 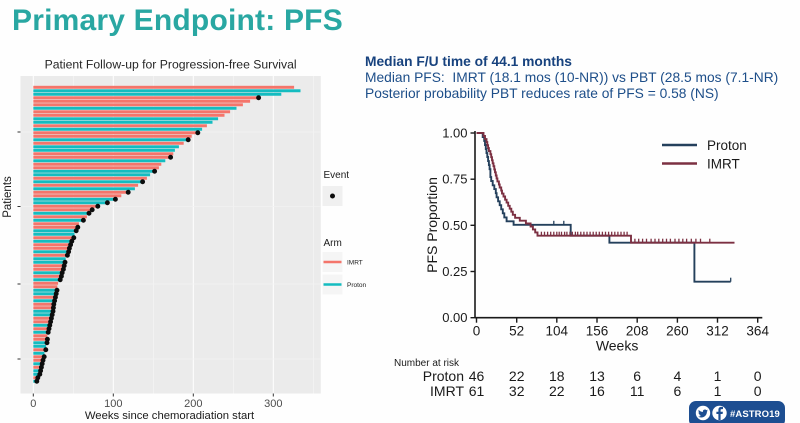 I want to click on svg-text: 52, so click(x=516, y=331).